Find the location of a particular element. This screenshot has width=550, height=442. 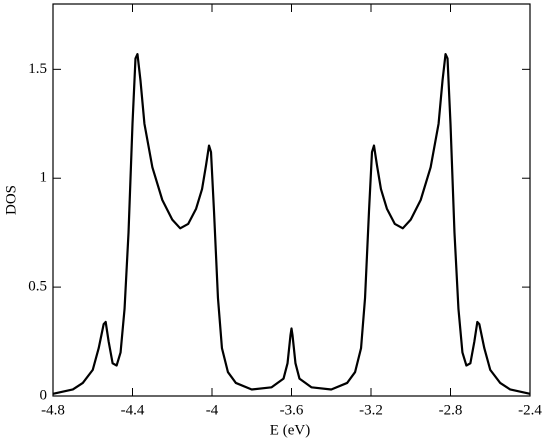

y-tick-label: 1 is located at coordinates (44, 178).